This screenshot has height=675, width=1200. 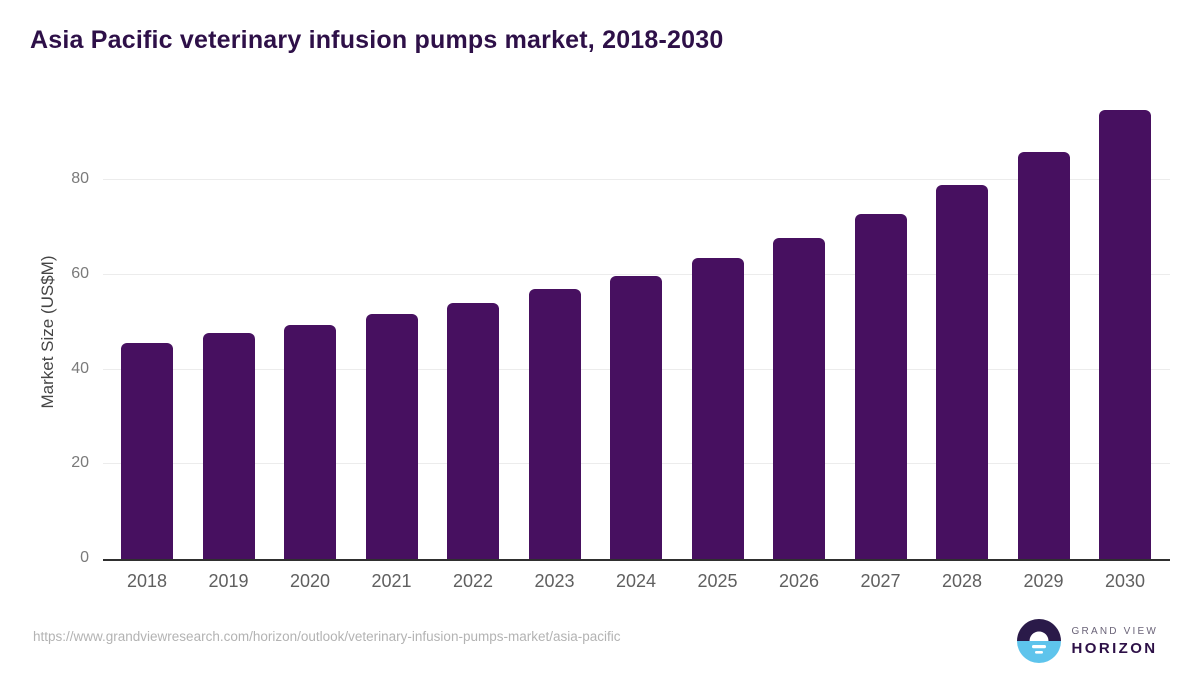 What do you see at coordinates (147, 451) in the screenshot?
I see `bar-2018` at bounding box center [147, 451].